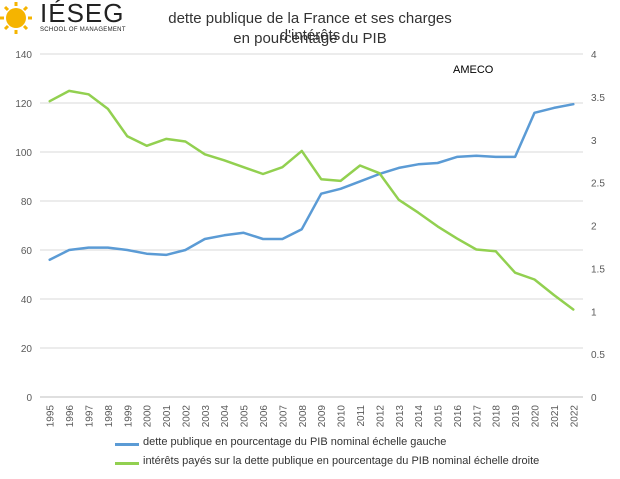 This screenshot has width=620, height=479. What do you see at coordinates (225, 416) in the screenshot?
I see `x-tick-label: 2004` at bounding box center [225, 416].